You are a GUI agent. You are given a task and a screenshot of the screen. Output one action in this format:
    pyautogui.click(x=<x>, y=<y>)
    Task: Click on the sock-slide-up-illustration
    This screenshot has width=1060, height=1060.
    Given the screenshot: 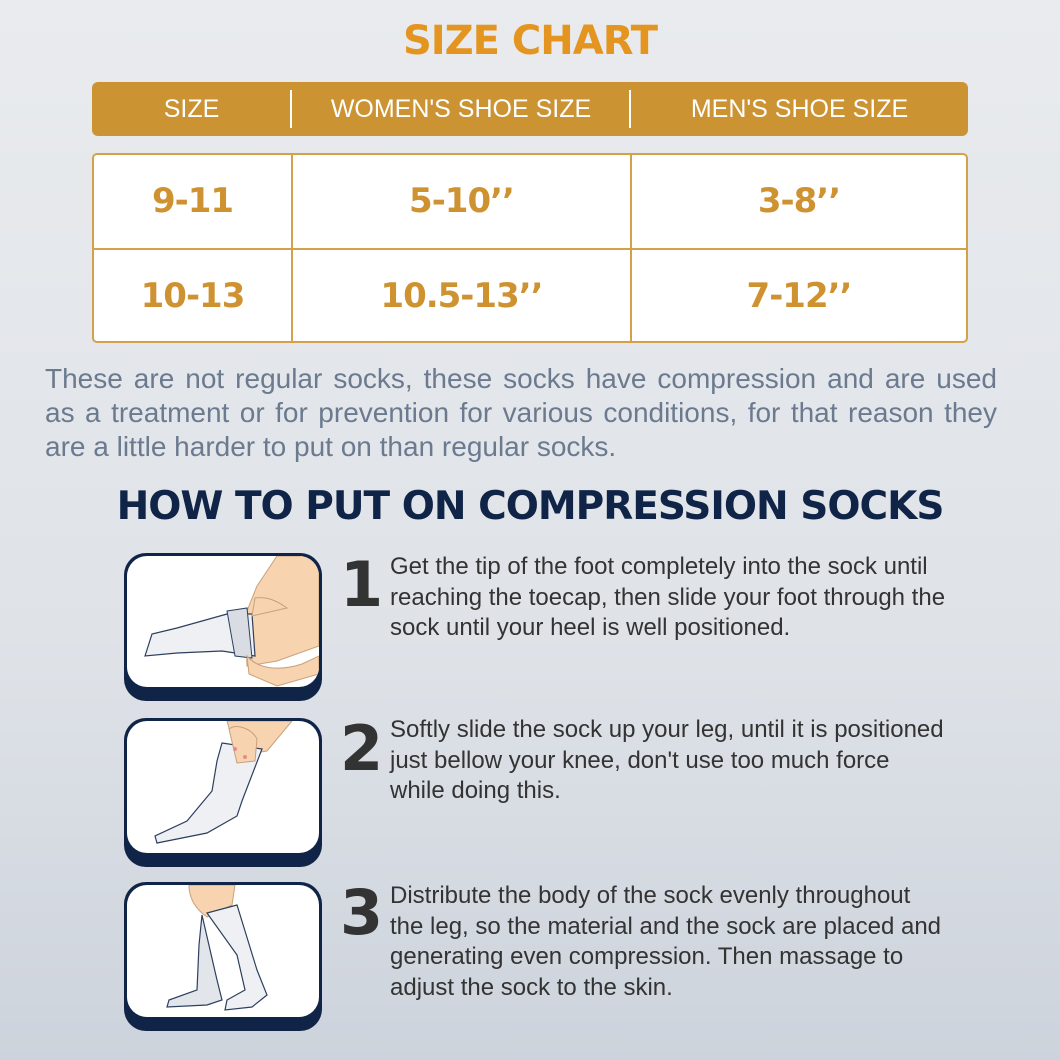 What is the action you would take?
    pyautogui.click(x=223, y=782)
    